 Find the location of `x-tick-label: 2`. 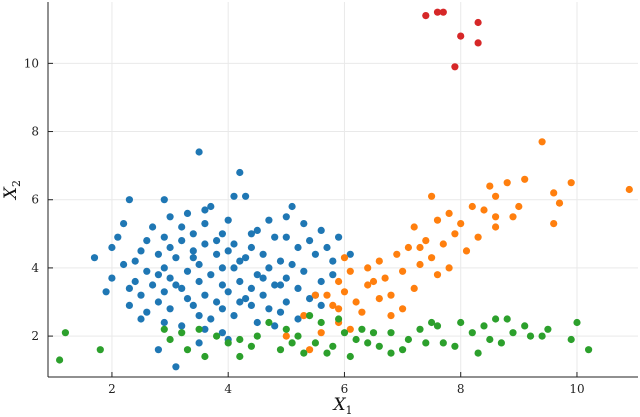

x-tick-label: 2 is located at coordinates (112, 389).